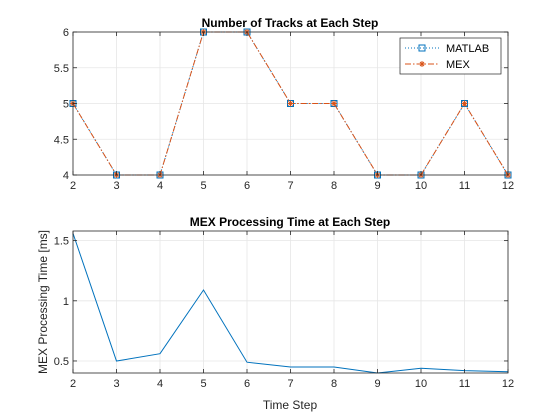 Image resolution: width=560 pixels, height=420 pixels. I want to click on top-x-tick-label: 11, so click(464, 186).